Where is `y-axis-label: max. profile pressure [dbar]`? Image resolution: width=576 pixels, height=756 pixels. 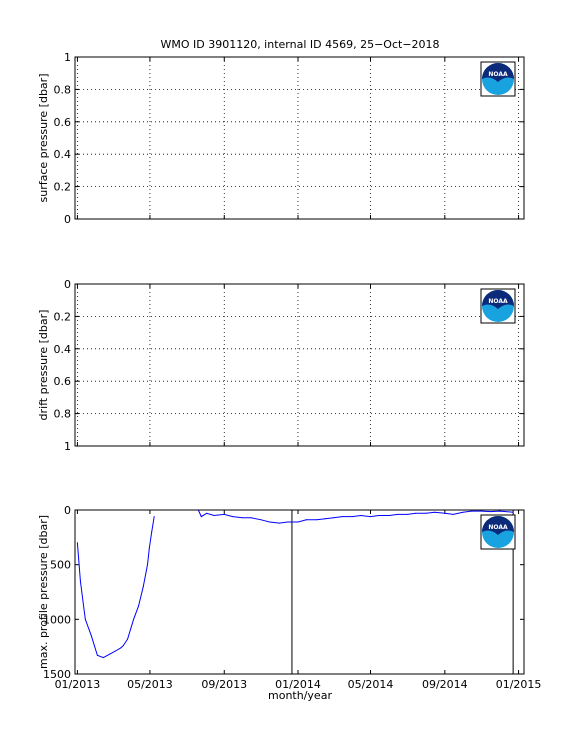 y-axis-label: max. profile pressure [dbar] is located at coordinates (43, 592).